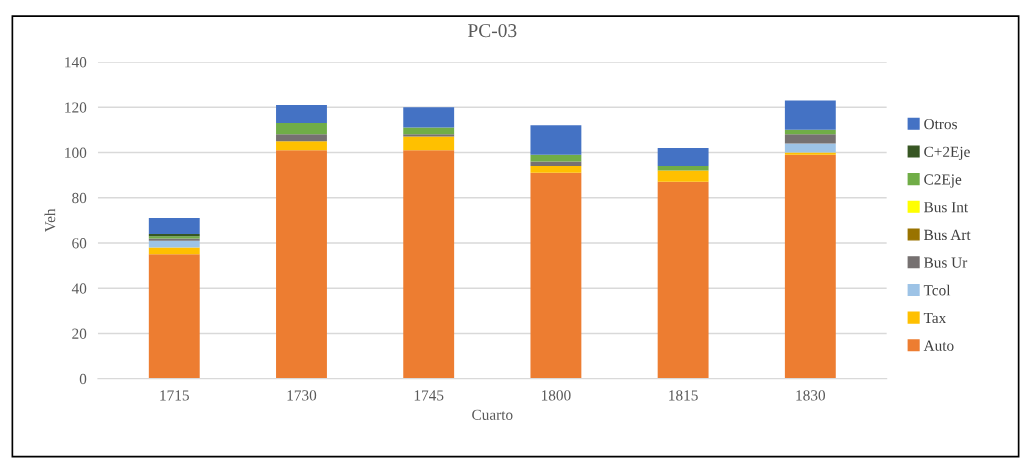  Describe the element at coordinates (76, 152) in the screenshot. I see `y-tick-label: 100` at that location.